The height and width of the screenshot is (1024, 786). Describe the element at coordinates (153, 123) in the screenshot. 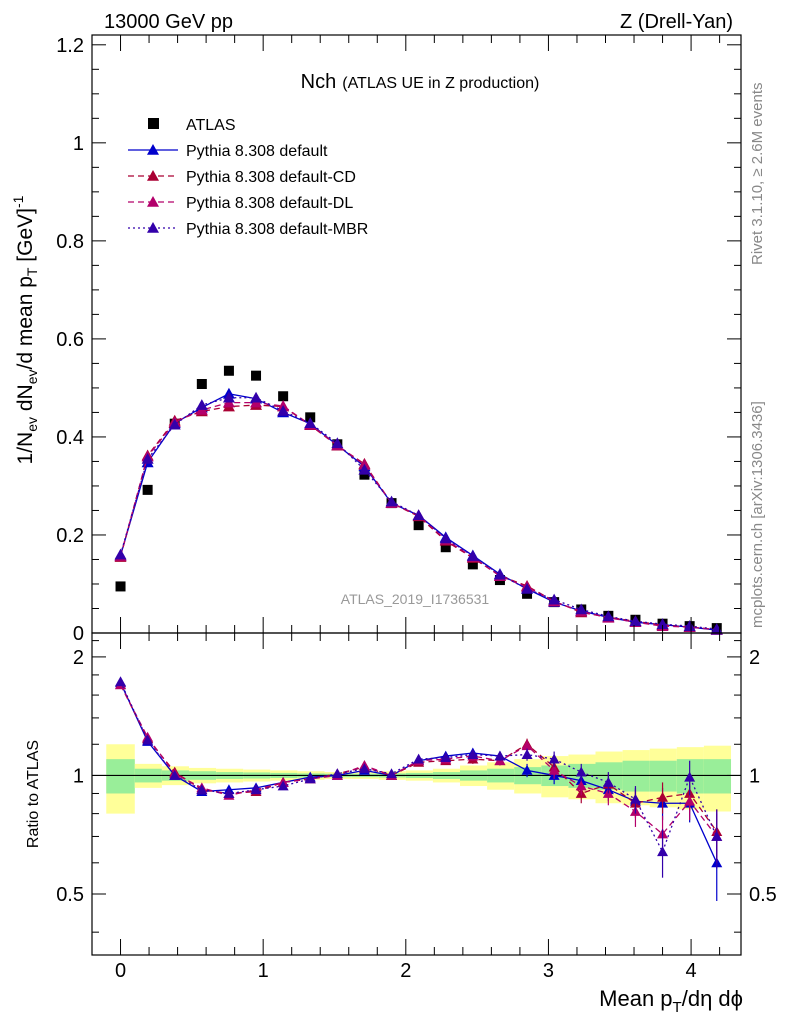

I see `legend-marker-atlas` at that location.